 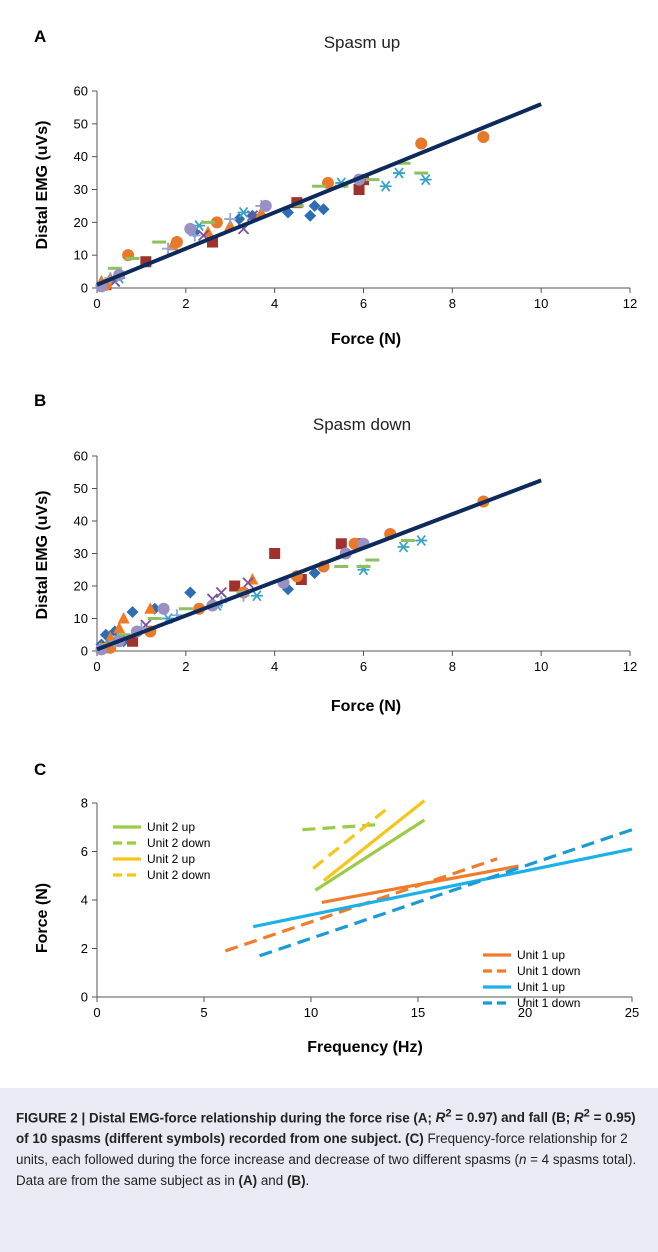 I want to click on chart-title: Spasm down, so click(x=362, y=424).